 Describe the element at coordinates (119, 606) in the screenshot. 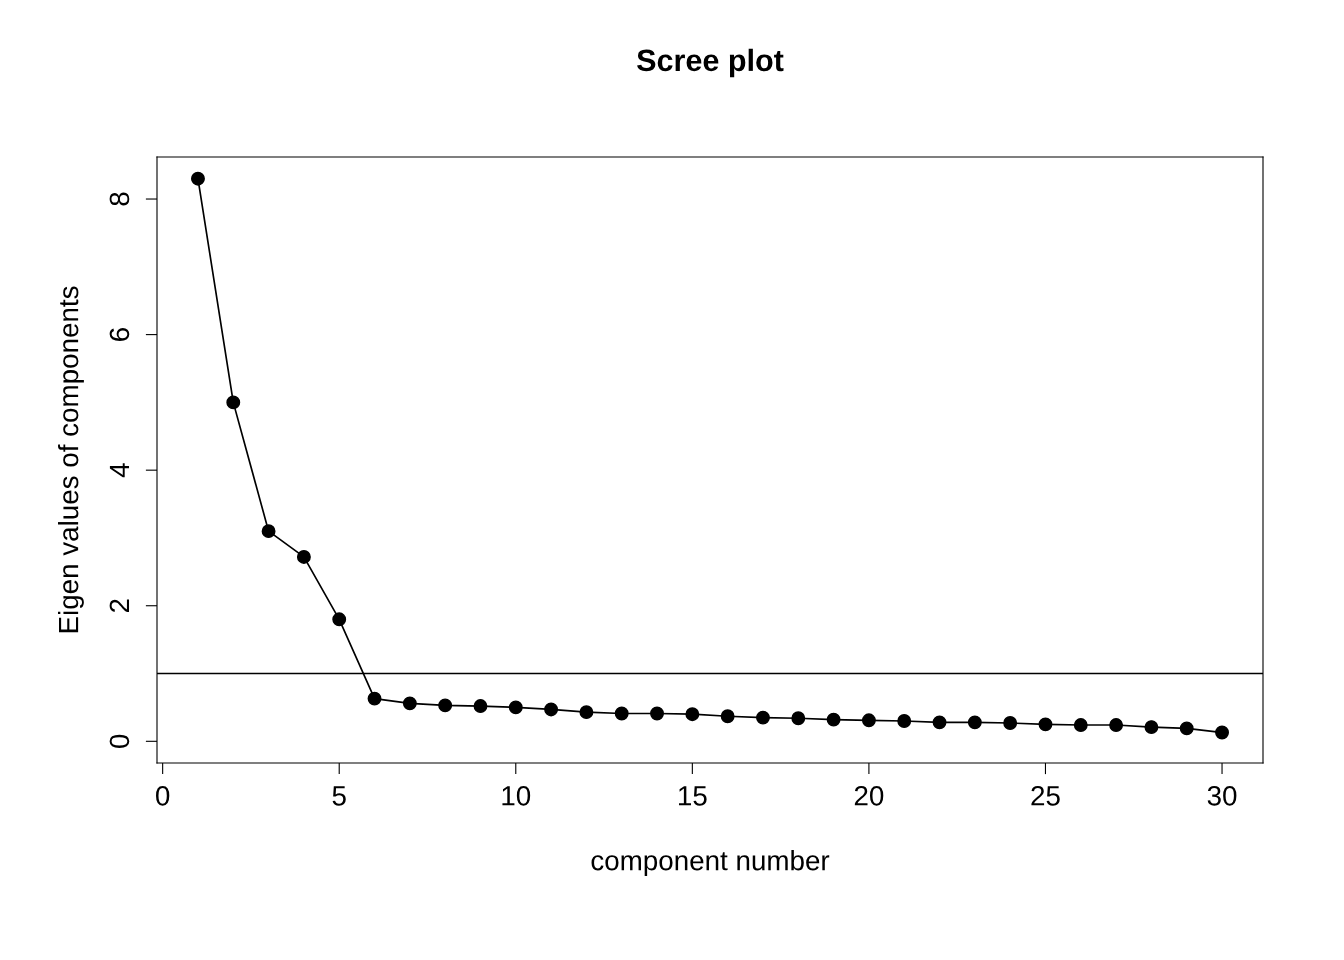

I see `y-tick-label: 2` at that location.